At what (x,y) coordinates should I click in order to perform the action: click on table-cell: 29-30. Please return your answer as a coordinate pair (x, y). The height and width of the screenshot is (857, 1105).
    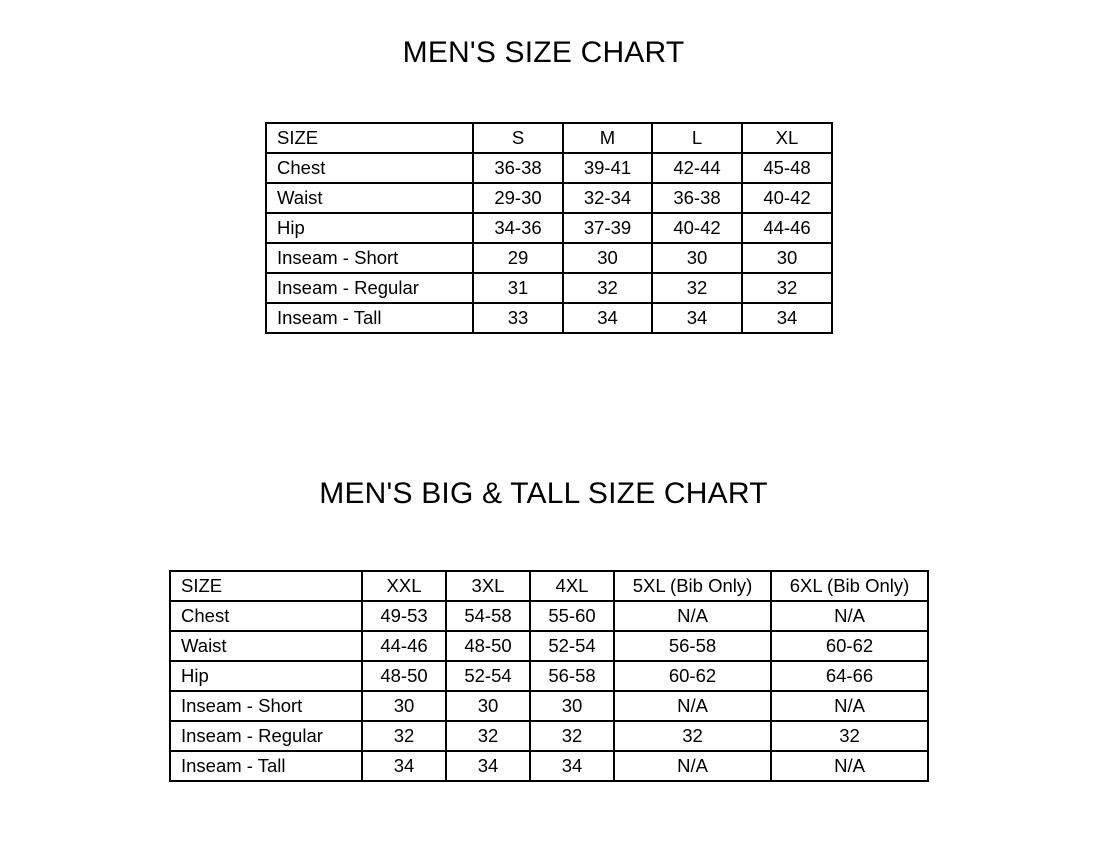
    Looking at the image, I should click on (518, 198).